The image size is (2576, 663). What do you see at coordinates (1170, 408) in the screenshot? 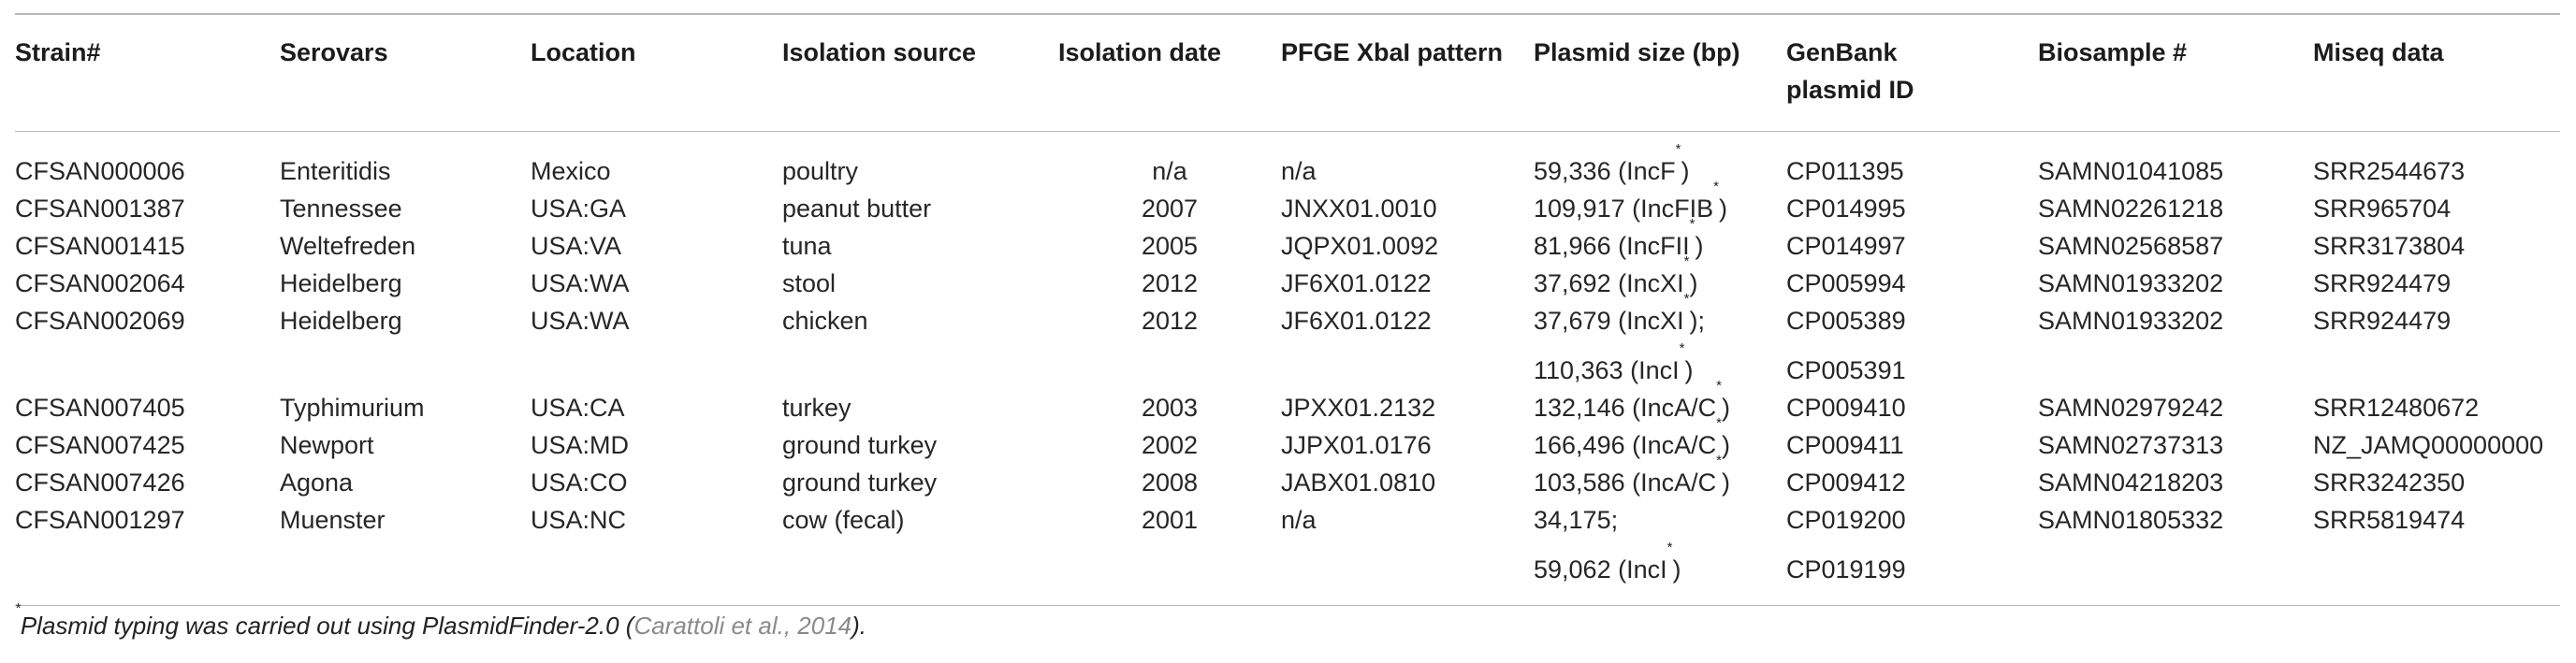
I see `cell-isolation-date: 2003` at bounding box center [1170, 408].